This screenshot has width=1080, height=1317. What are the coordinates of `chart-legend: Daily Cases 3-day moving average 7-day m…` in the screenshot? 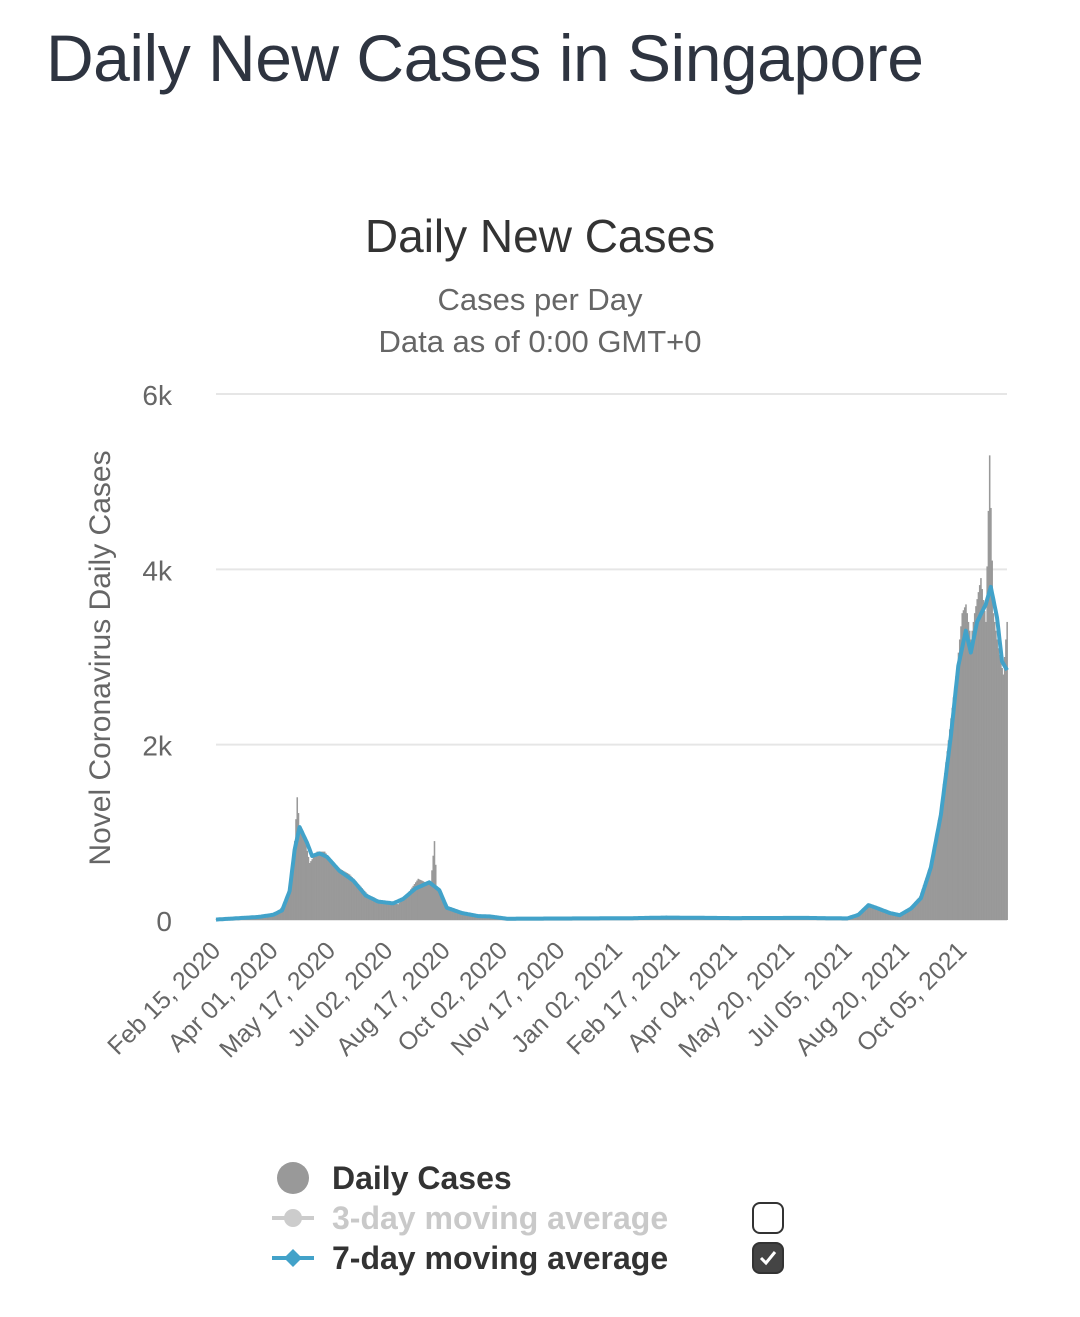 It's located at (540, 1218).